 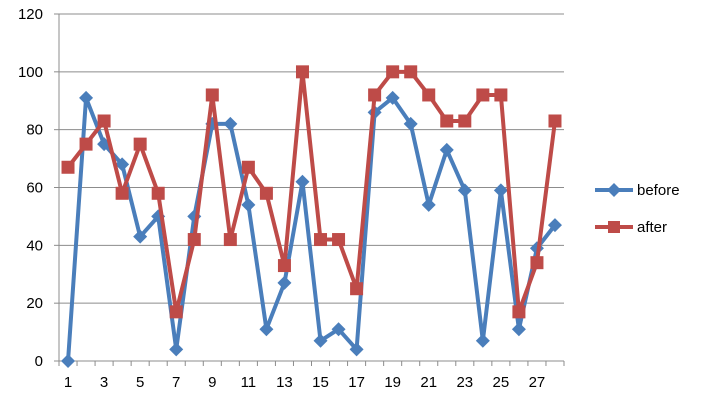 What do you see at coordinates (39, 361) in the screenshot?
I see `y-tick-label: 0` at bounding box center [39, 361].